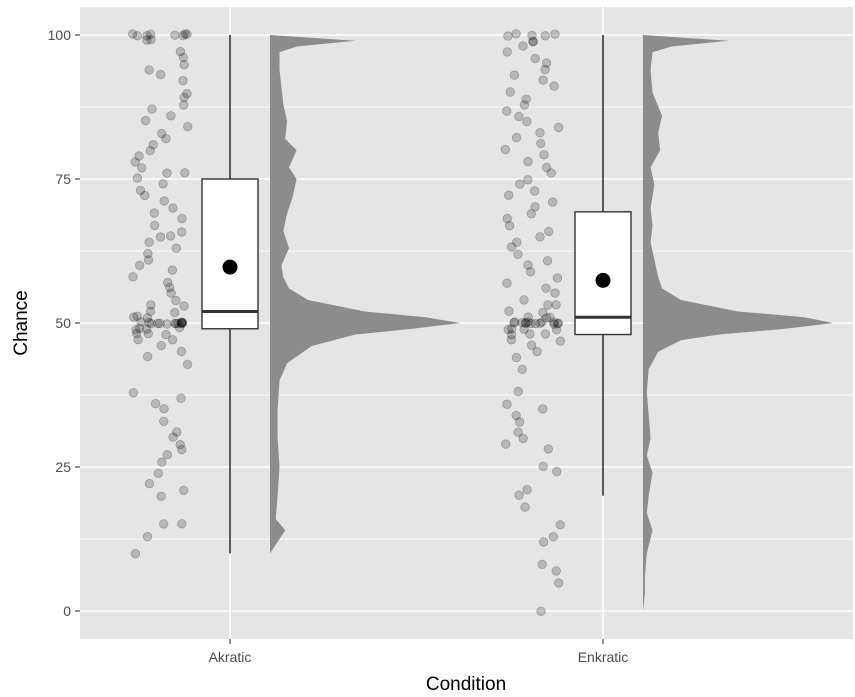 This screenshot has height=697, width=855. What do you see at coordinates (603, 657) in the screenshot?
I see `x-tick-label: Enkratic` at bounding box center [603, 657].